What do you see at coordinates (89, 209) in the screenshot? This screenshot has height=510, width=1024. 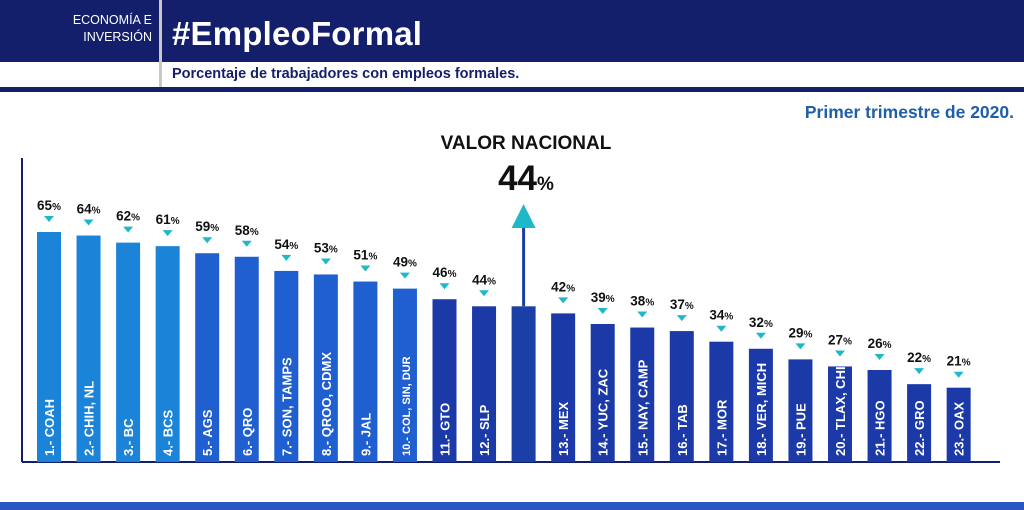 I see `bar-value-label: 64%` at bounding box center [89, 209].